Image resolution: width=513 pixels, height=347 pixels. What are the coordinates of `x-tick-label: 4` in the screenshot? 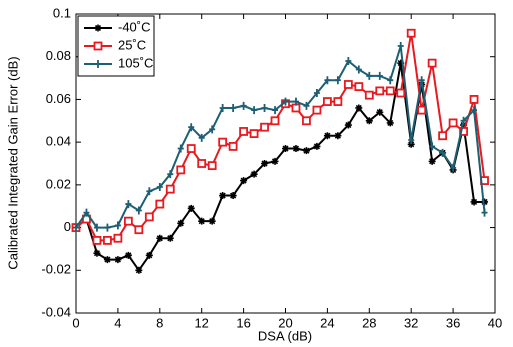 It's located at (117, 322).